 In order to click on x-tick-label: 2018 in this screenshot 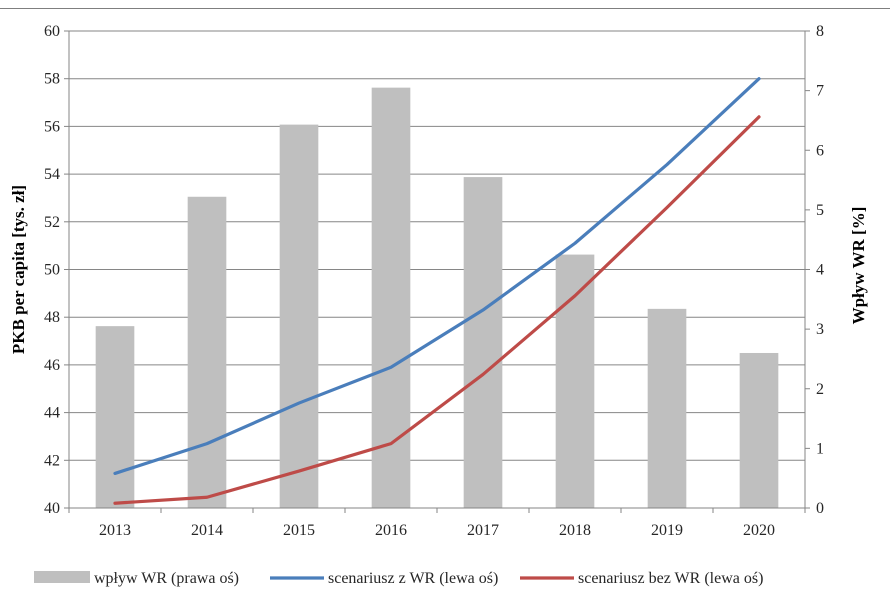, I will do `click(575, 530)`.